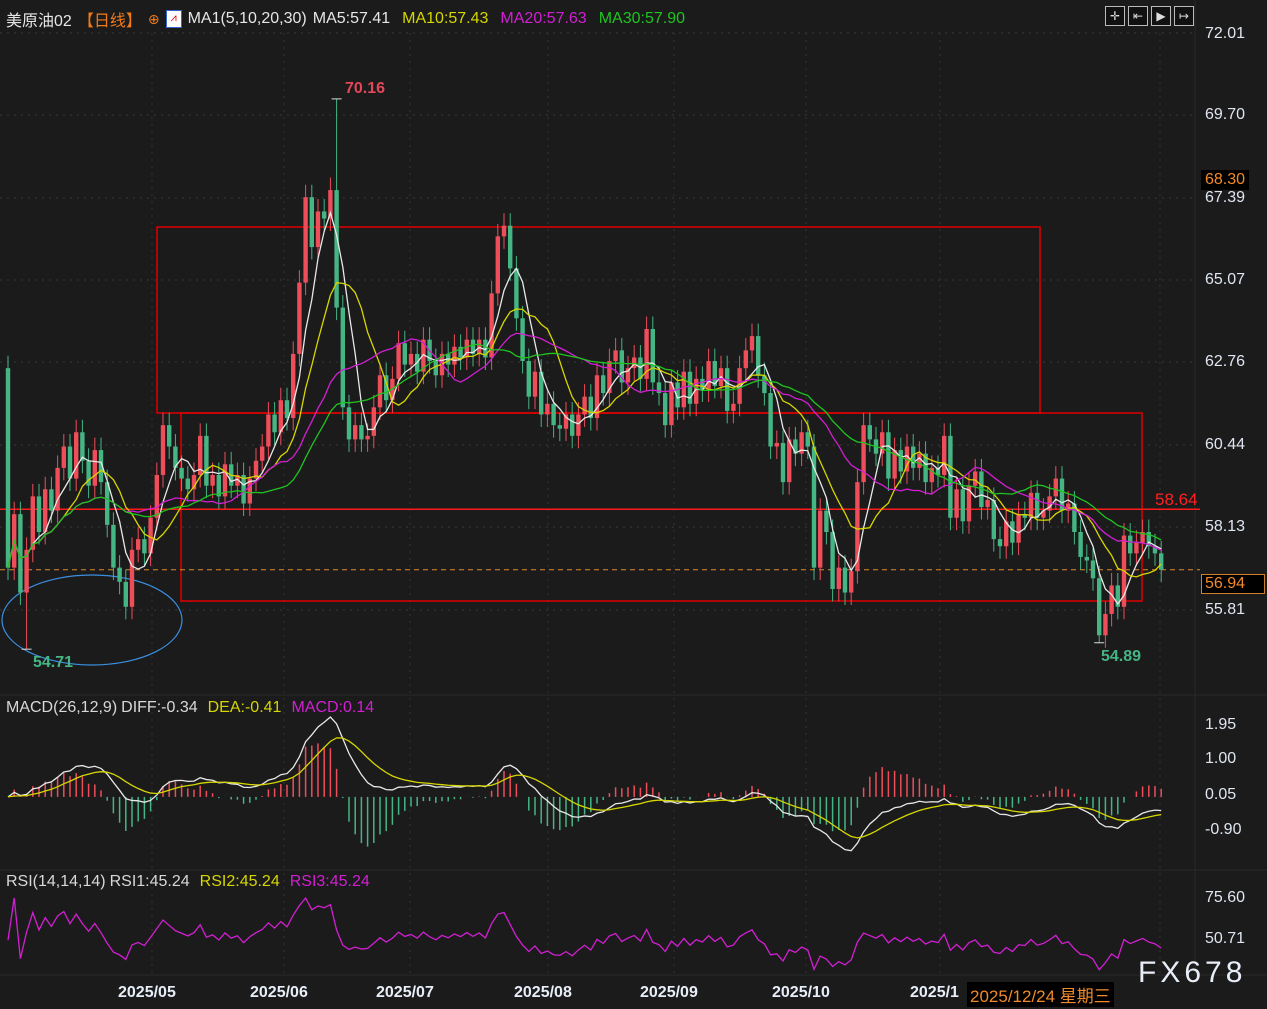  What do you see at coordinates (53, 662) in the screenshot?
I see `low-label: 54.71` at bounding box center [53, 662].